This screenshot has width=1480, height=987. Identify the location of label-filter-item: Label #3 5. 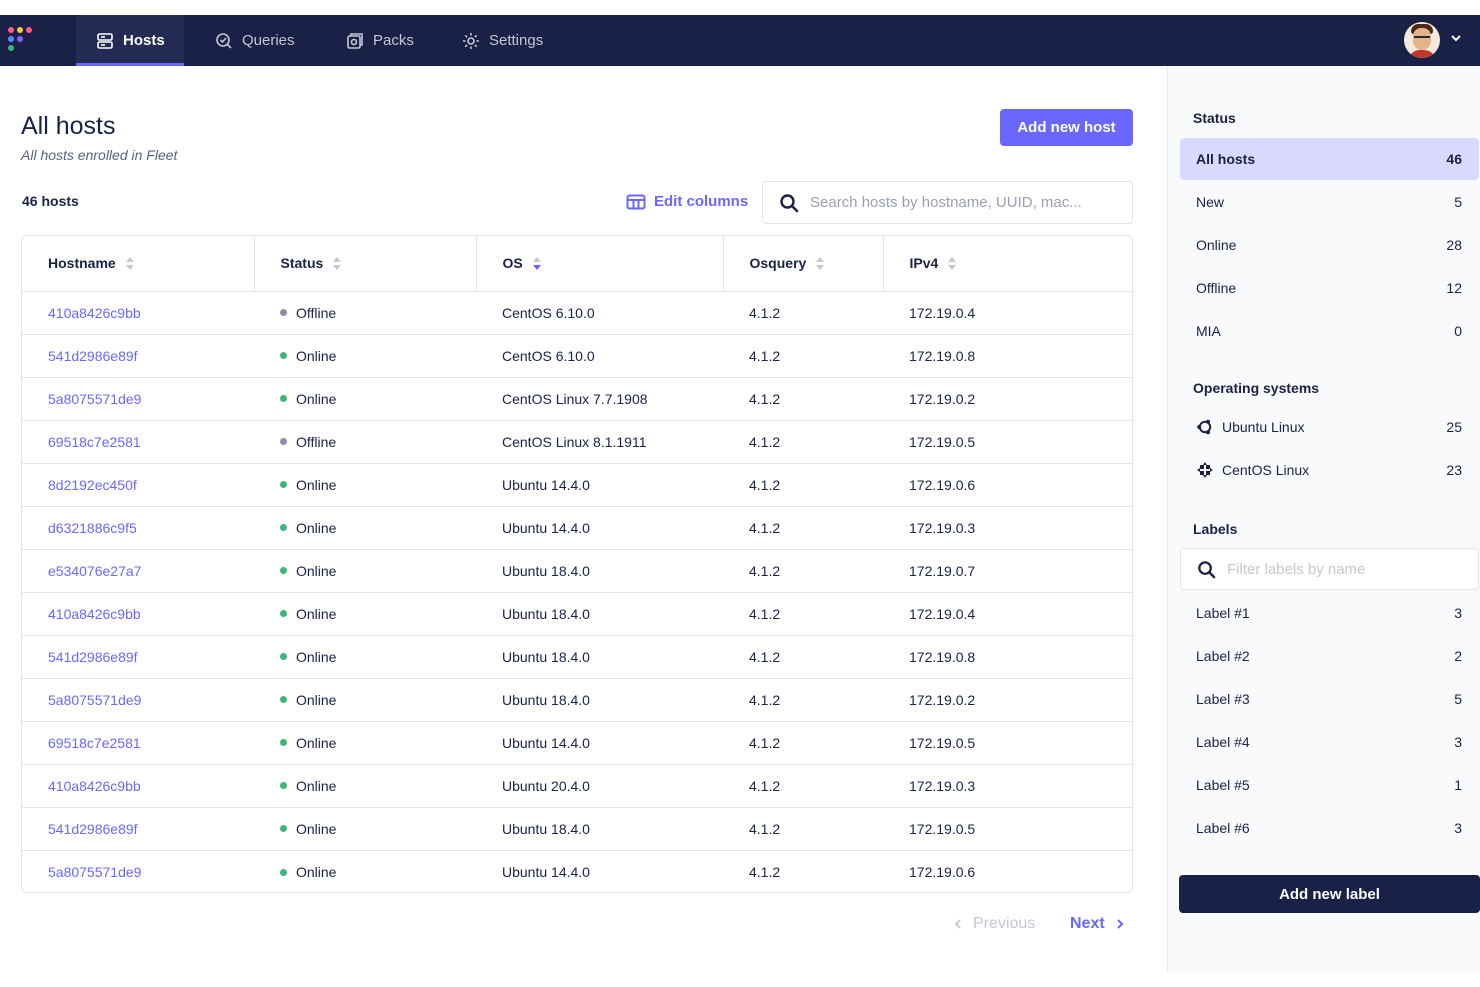
(1329, 699).